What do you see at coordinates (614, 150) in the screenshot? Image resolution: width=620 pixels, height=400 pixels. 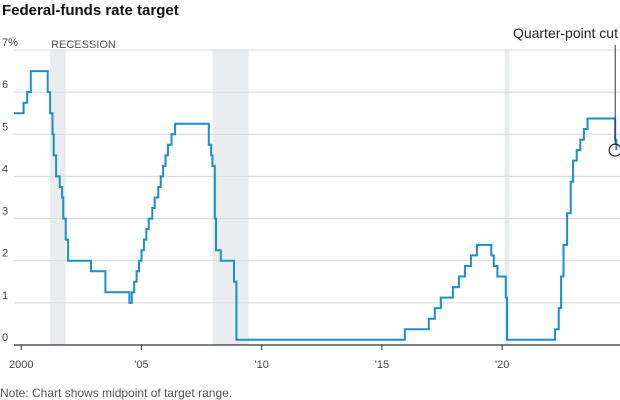 I see `annotation-marker` at bounding box center [614, 150].